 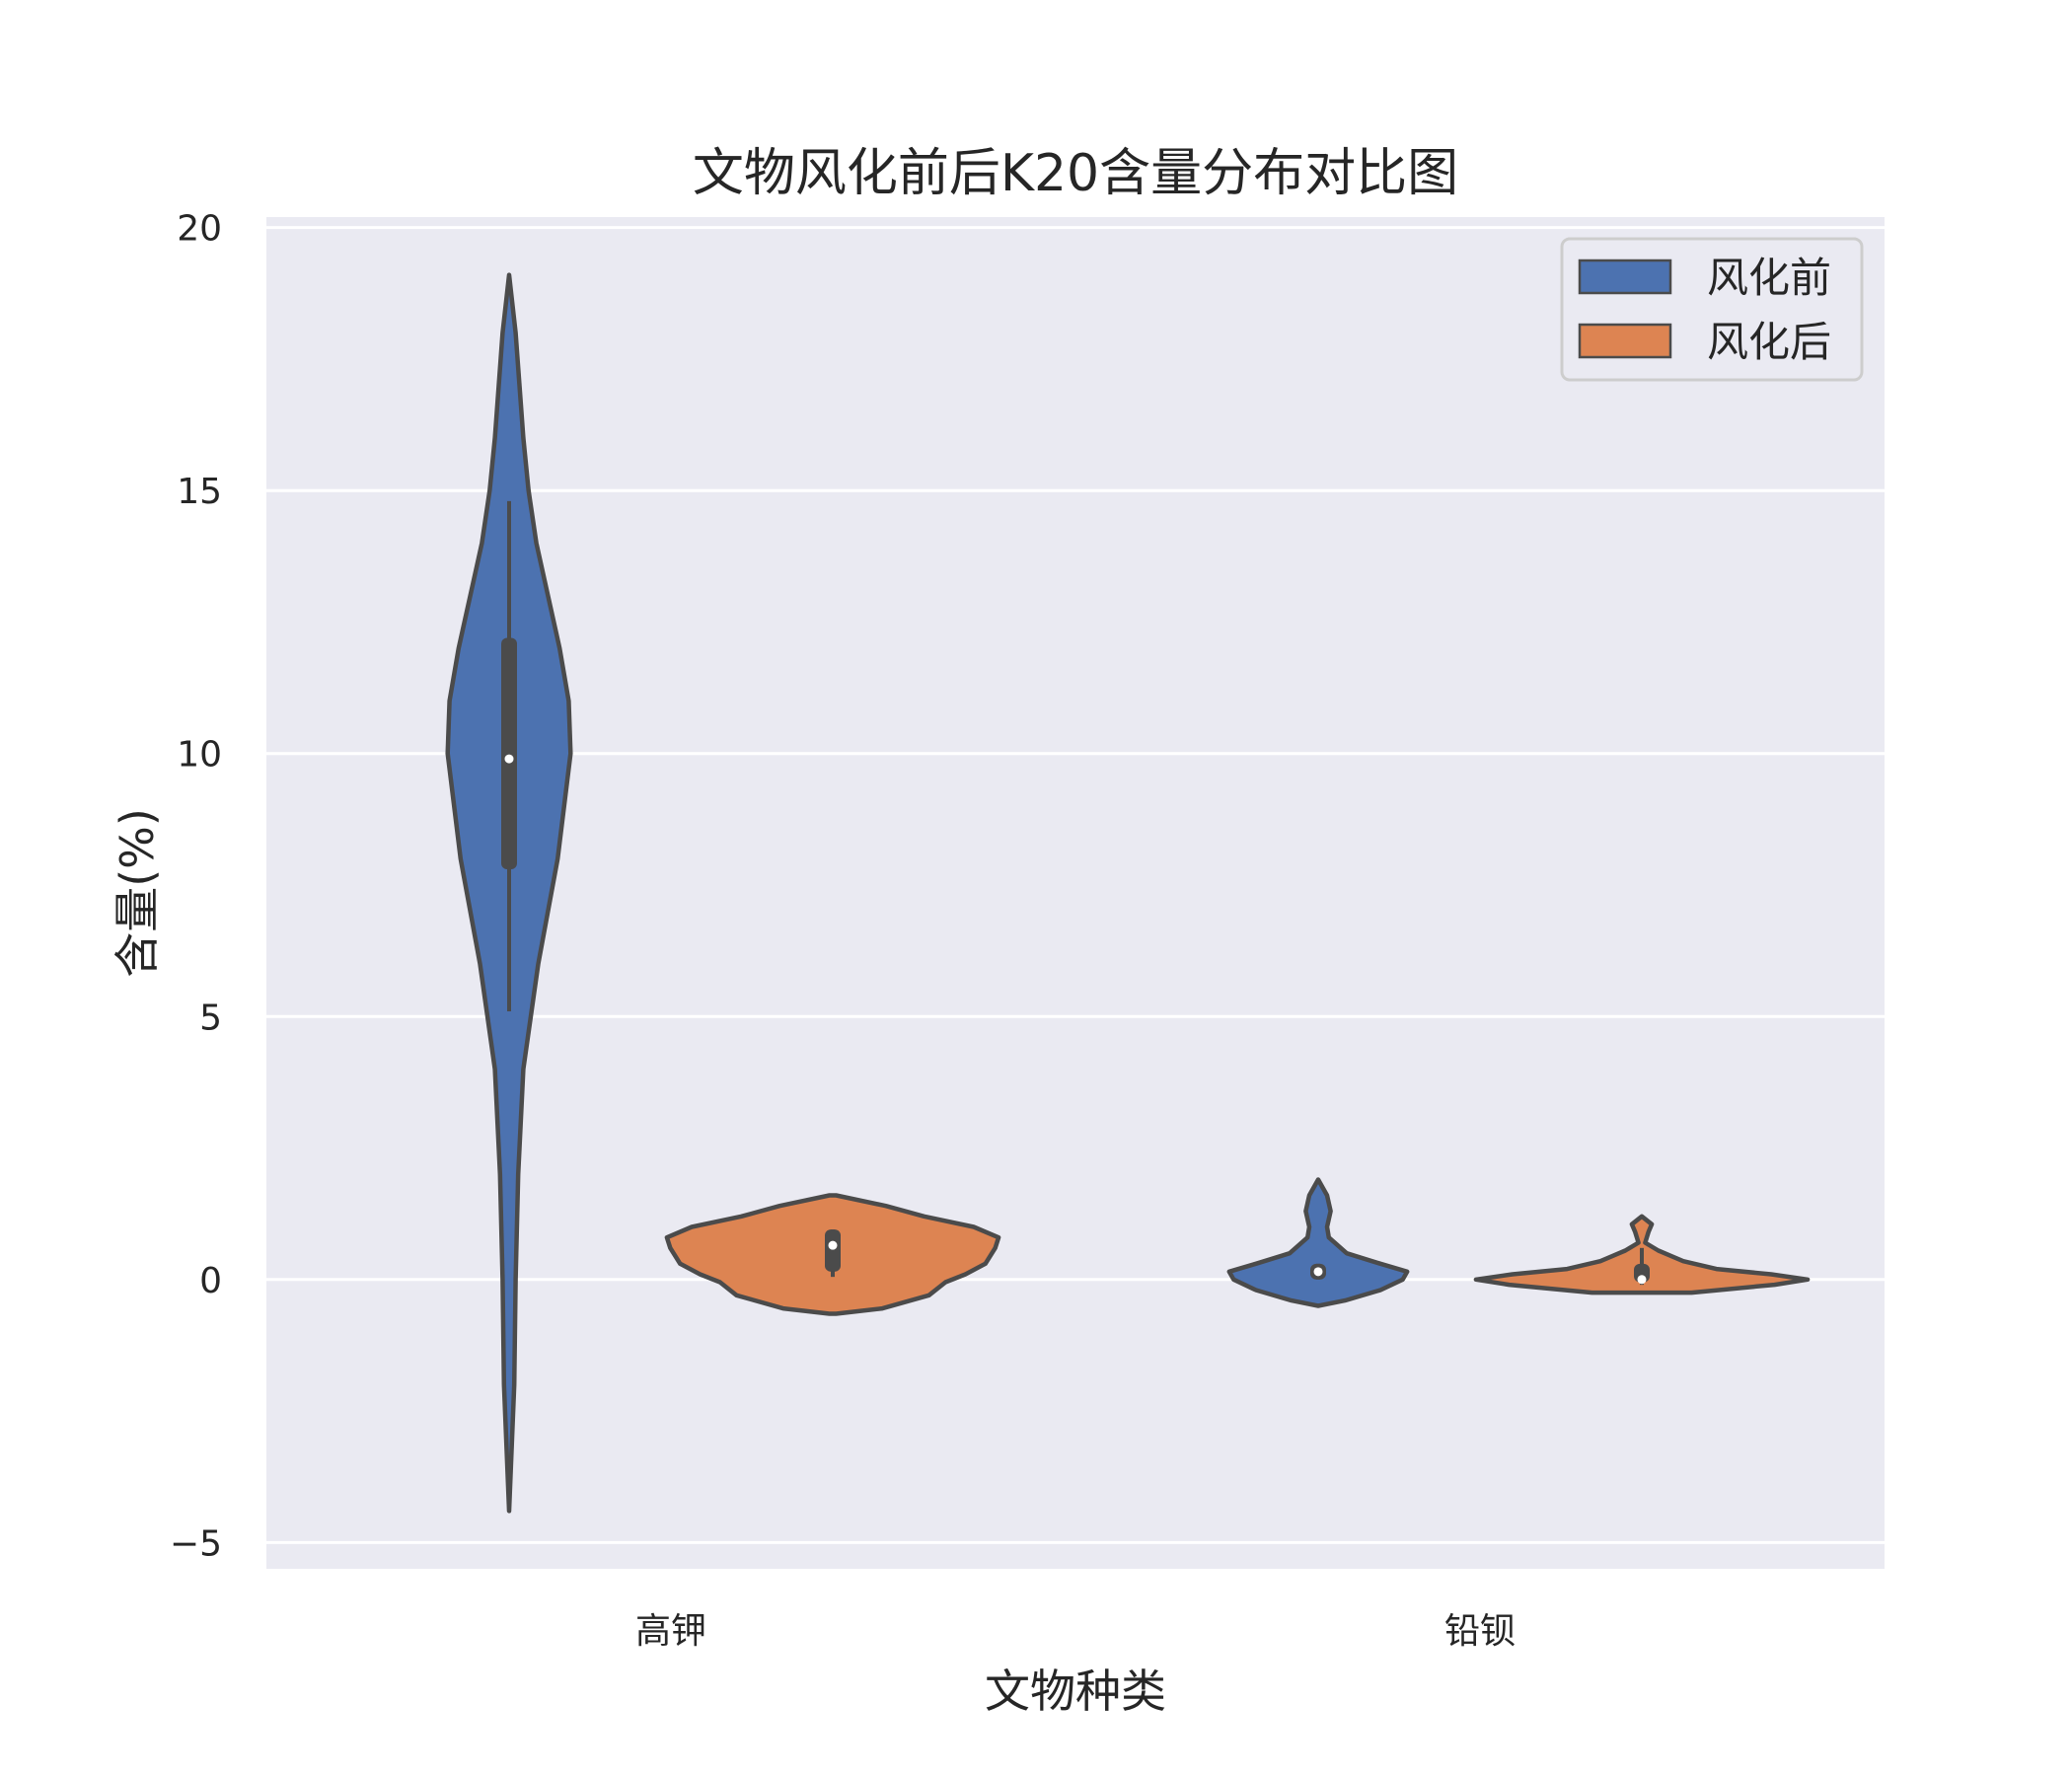 I want to click on violin-body, so click(x=1318, y=1243).